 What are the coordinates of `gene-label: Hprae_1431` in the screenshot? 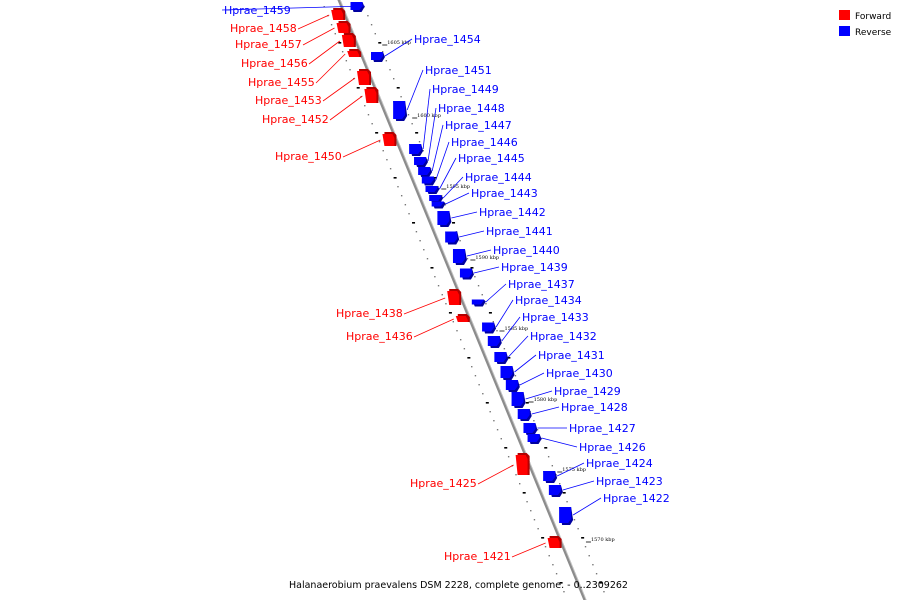 It's located at (571, 355).